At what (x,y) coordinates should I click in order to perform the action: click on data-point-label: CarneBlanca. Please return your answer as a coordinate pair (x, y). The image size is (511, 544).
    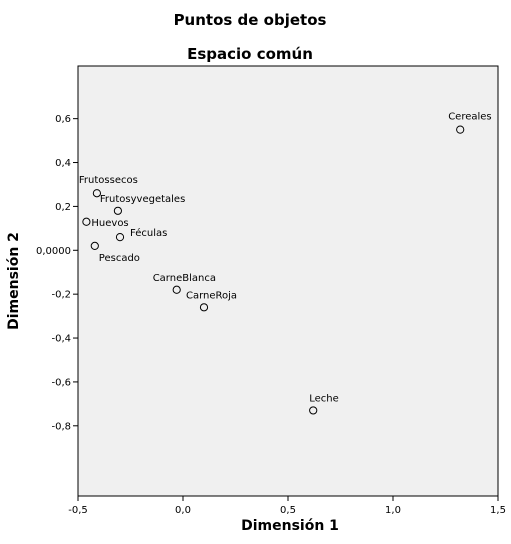
    Looking at the image, I should click on (184, 278).